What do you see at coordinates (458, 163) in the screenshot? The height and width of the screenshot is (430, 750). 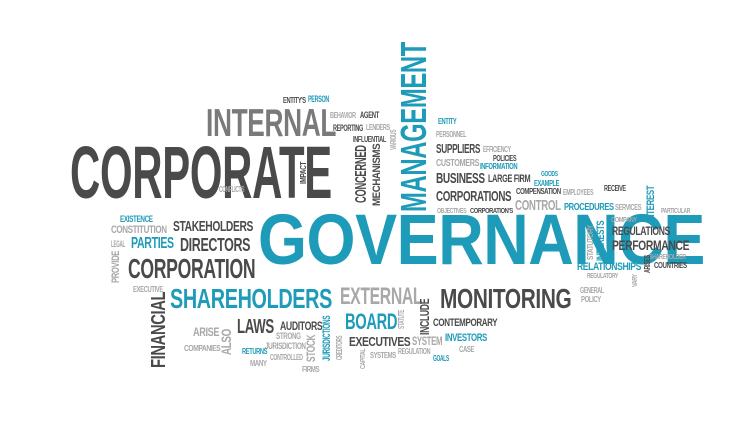 I see `word-customers: CUSTOMERS` at bounding box center [458, 163].